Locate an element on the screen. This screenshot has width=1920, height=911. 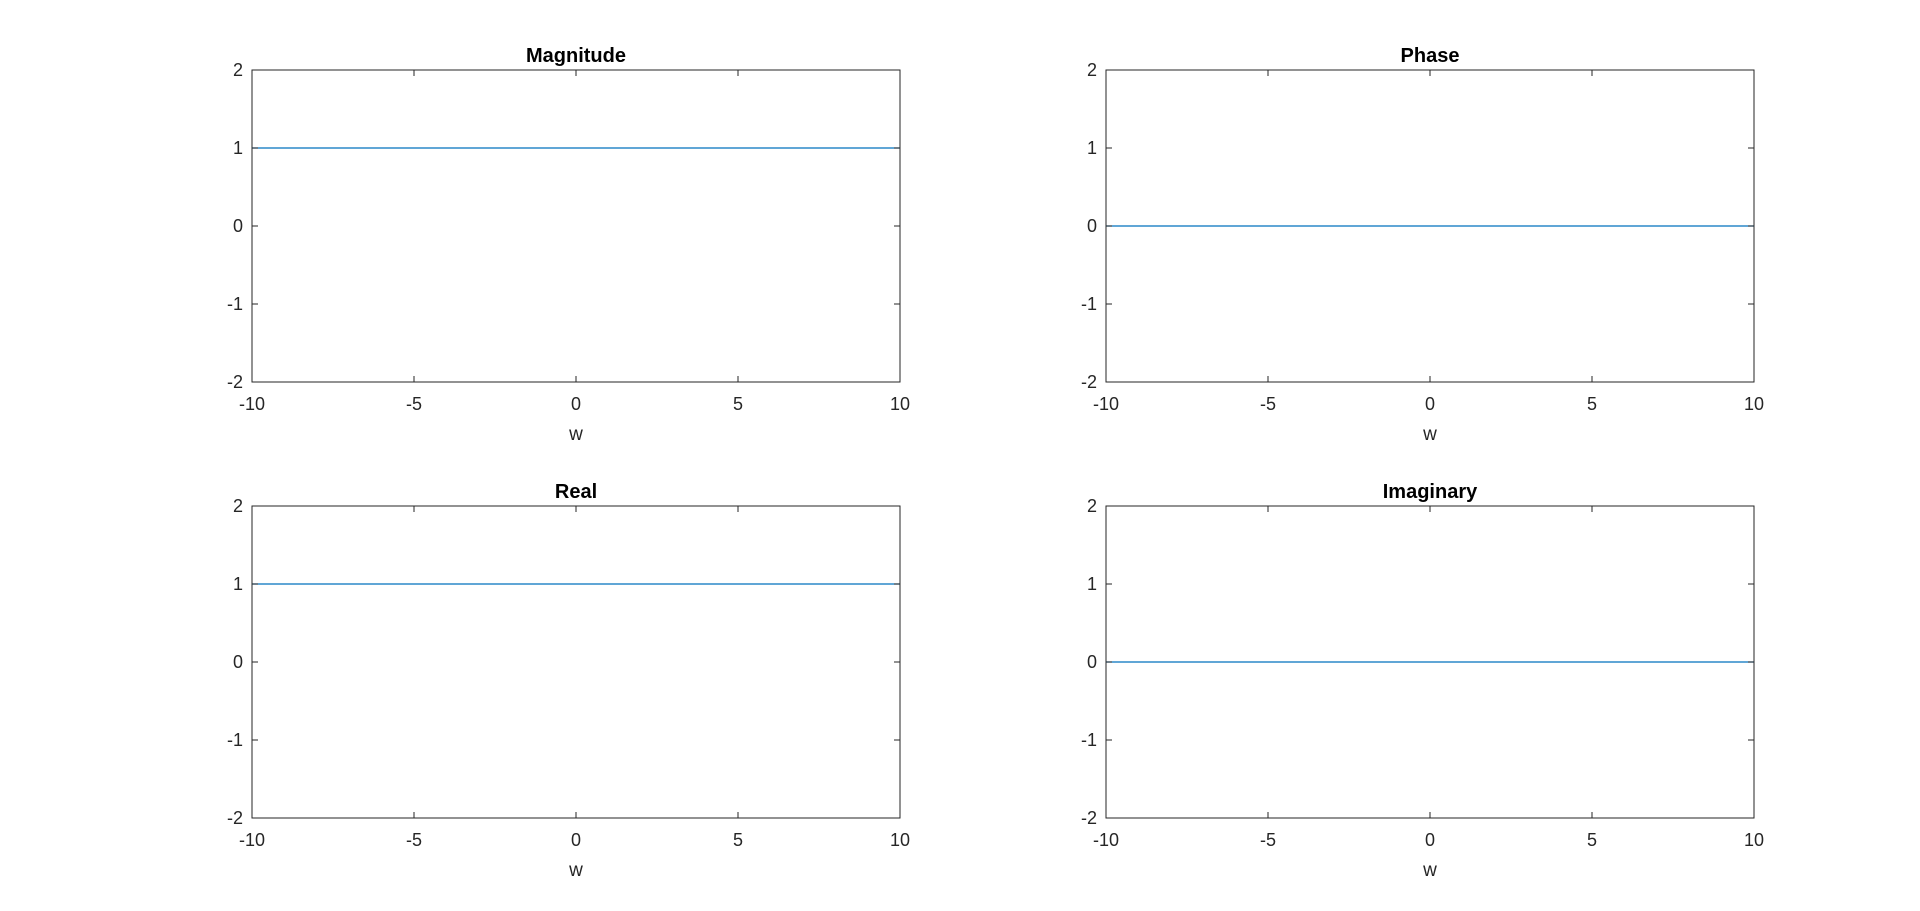
chart-title: Imaginary is located at coordinates (1430, 492).